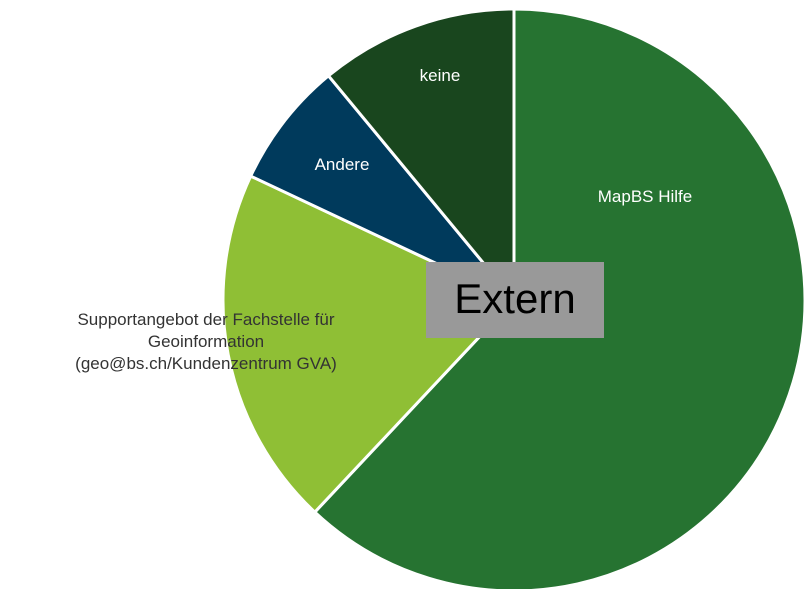 The image size is (809, 589). Describe the element at coordinates (440, 75) in the screenshot. I see `slice-label: keine` at that location.